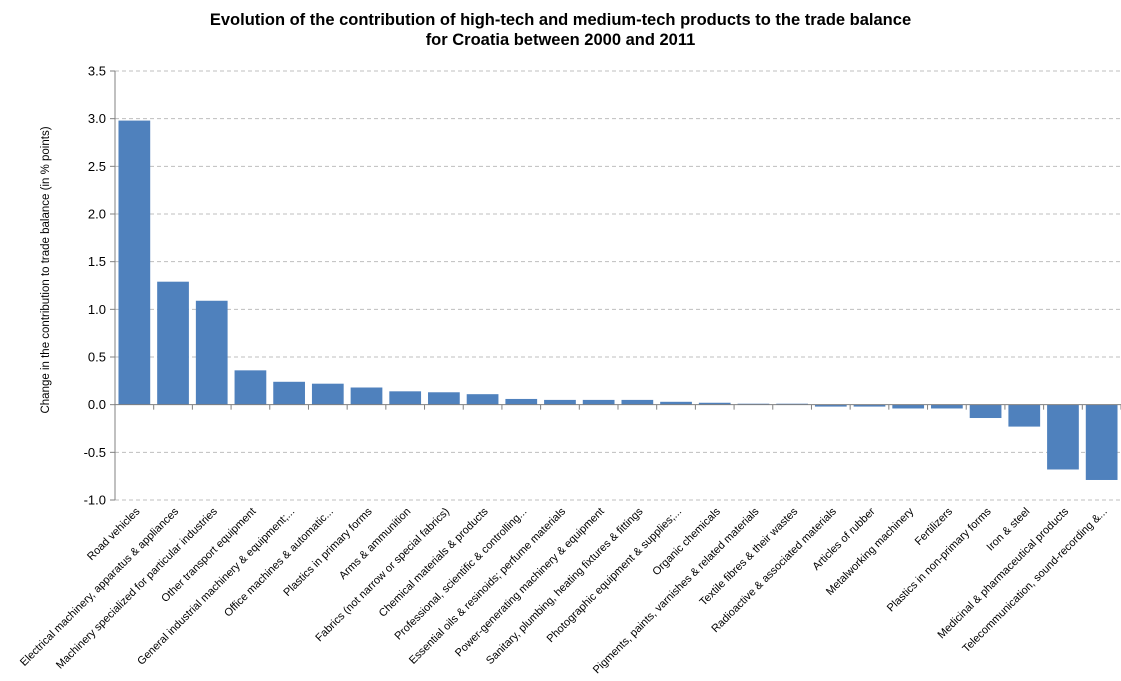 This screenshot has width=1121, height=681. Describe the element at coordinates (97, 118) in the screenshot. I see `y-tick-label: 3.0` at that location.